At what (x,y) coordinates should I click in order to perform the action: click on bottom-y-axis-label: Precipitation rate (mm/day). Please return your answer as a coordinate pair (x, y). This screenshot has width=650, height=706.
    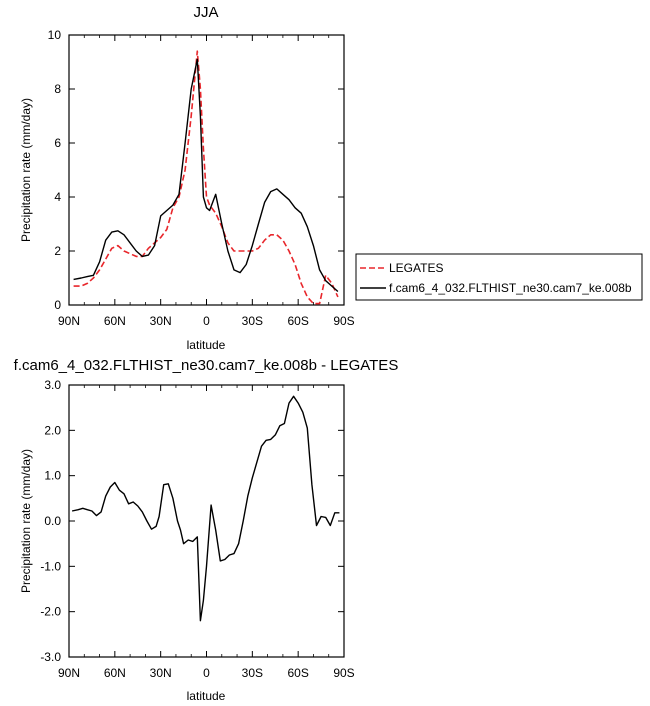
    Looking at the image, I should click on (26, 521).